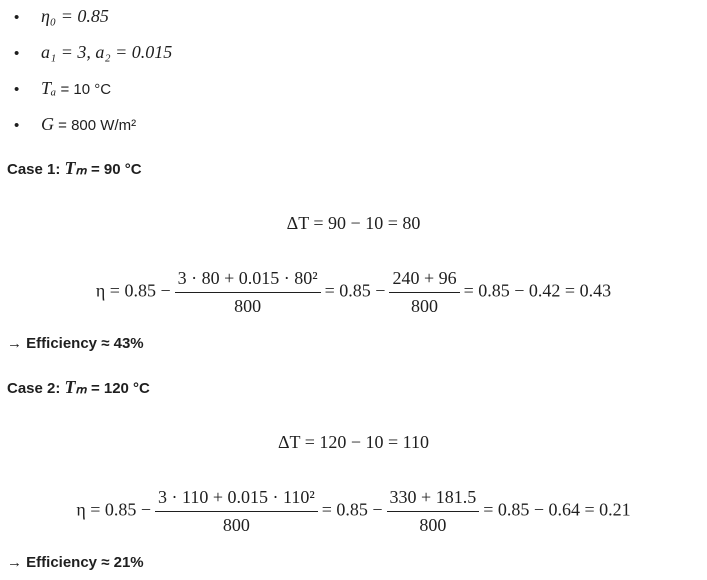 This screenshot has width=707, height=580. Describe the element at coordinates (247, 280) in the screenshot. I see `numerator: 3 · 80 + 0.015 · 80²` at that location.